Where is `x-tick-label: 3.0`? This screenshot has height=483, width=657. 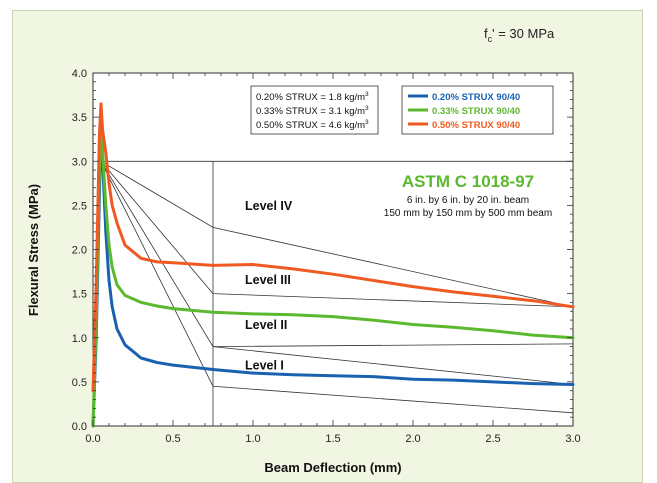
x-tick-label: 3.0 is located at coordinates (572, 439).